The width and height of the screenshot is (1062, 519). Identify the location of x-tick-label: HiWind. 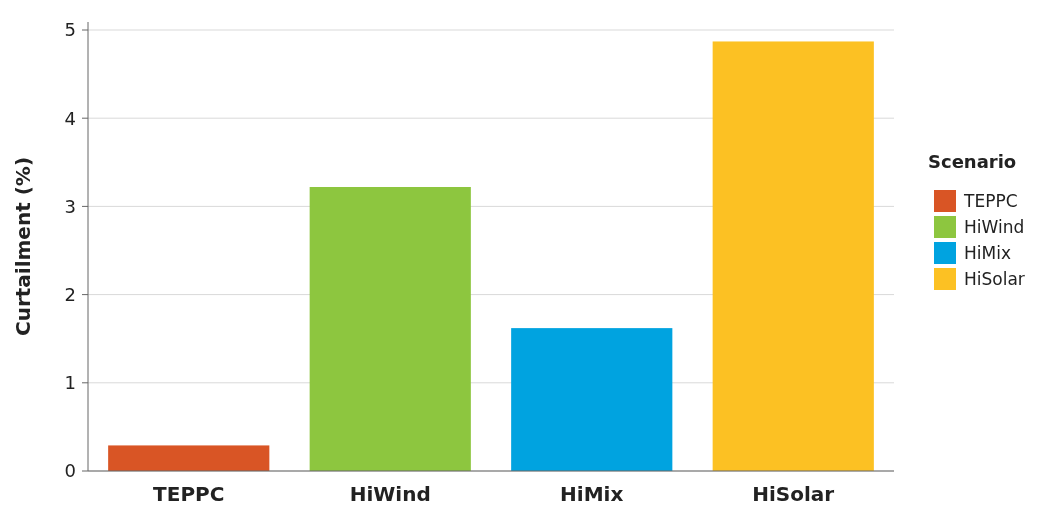
(390, 494).